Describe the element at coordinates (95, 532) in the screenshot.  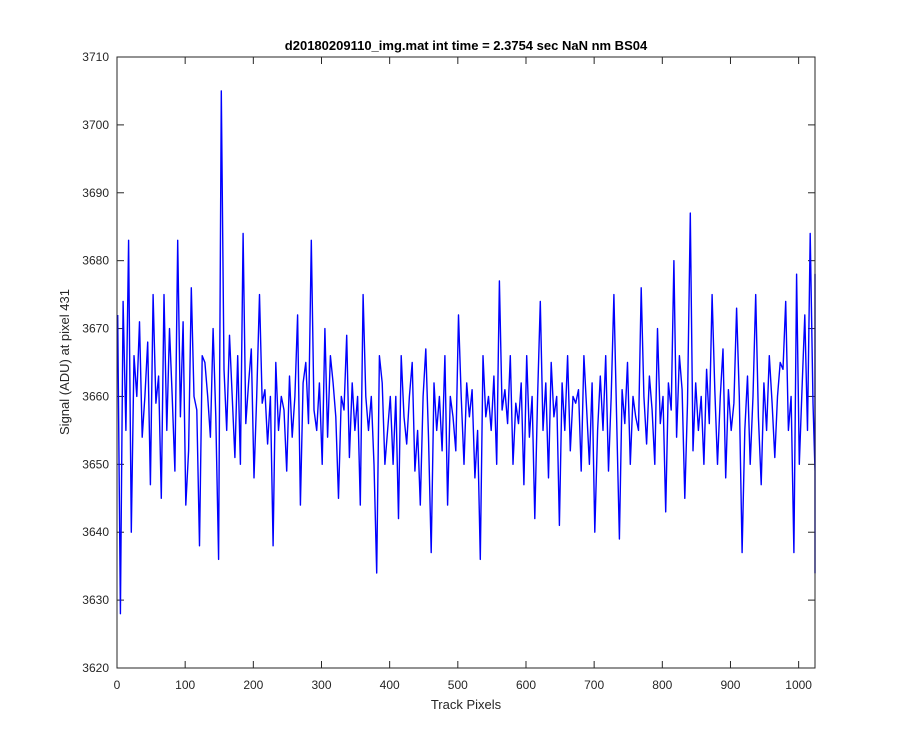
I see `y-tick-label: 3640` at that location.